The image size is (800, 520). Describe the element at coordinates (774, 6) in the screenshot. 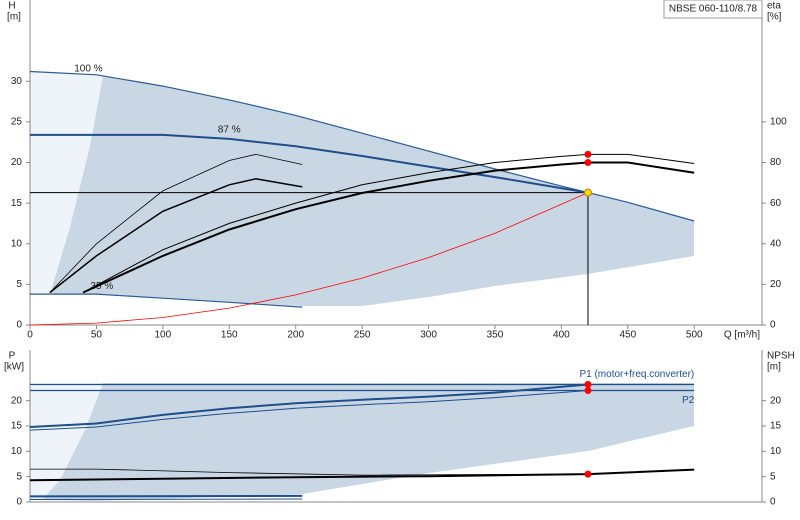

I see `y2-axis-title: eta` at that location.